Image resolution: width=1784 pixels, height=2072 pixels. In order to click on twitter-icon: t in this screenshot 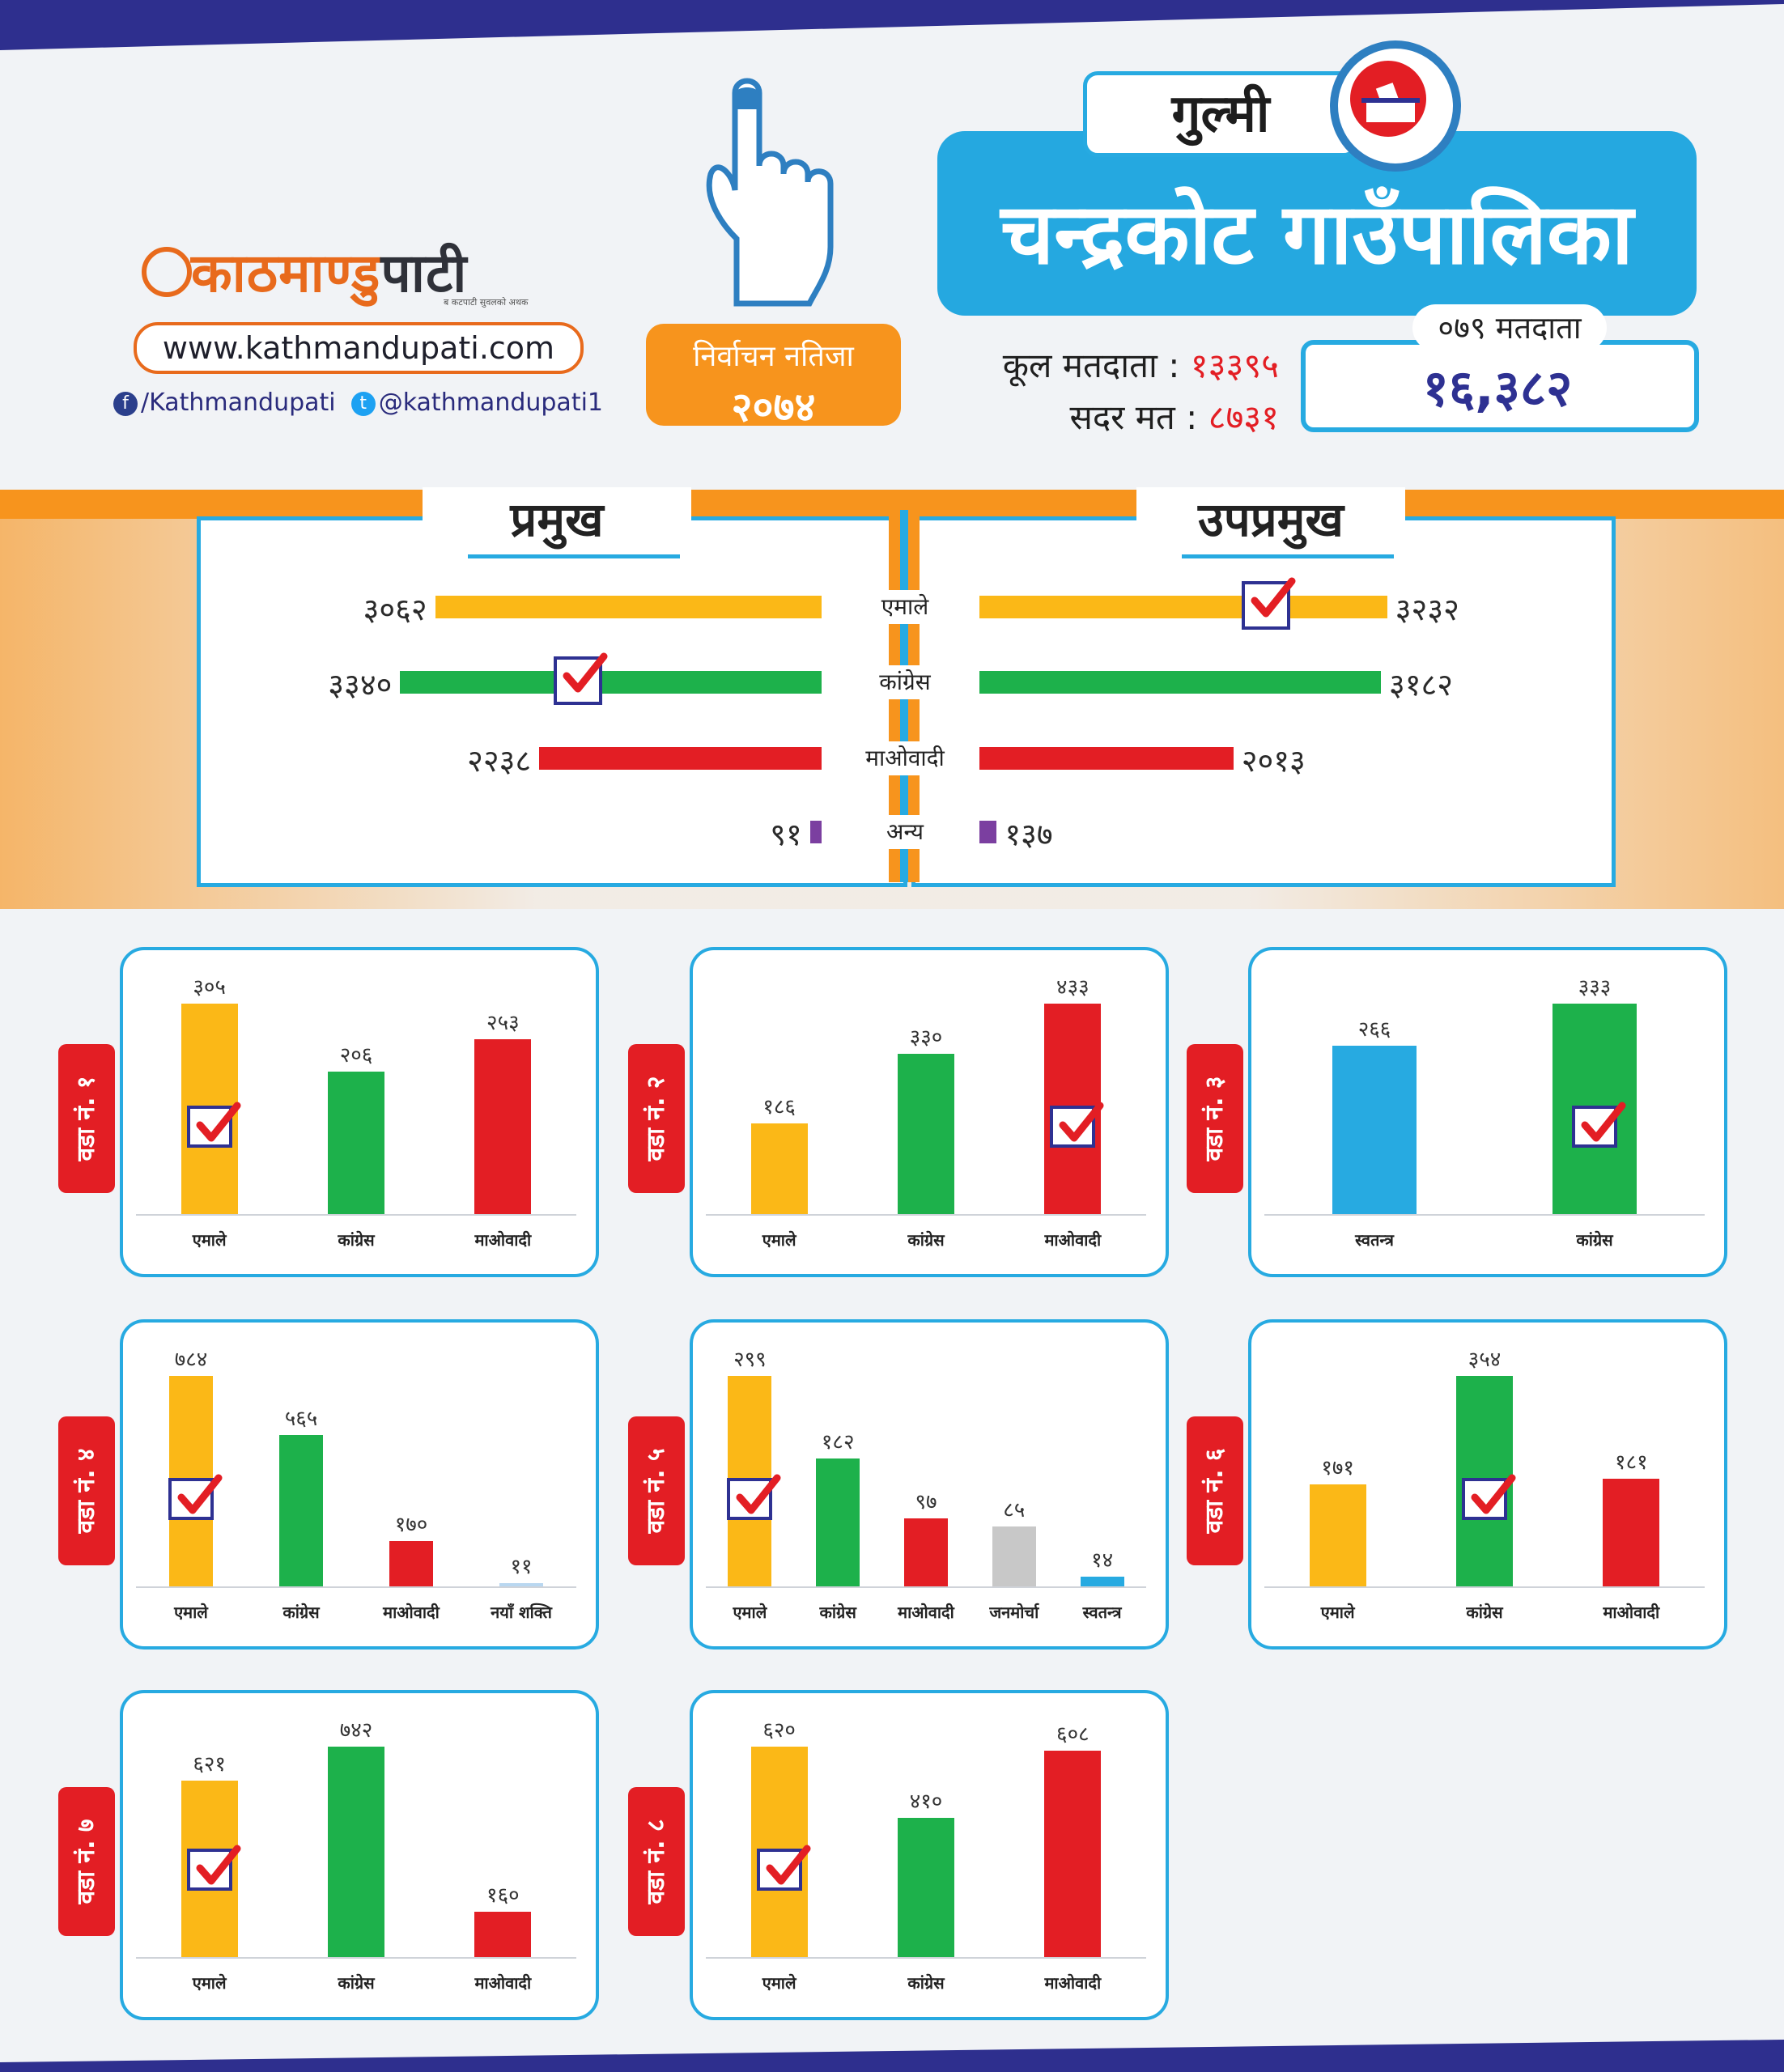, I will do `click(363, 403)`.